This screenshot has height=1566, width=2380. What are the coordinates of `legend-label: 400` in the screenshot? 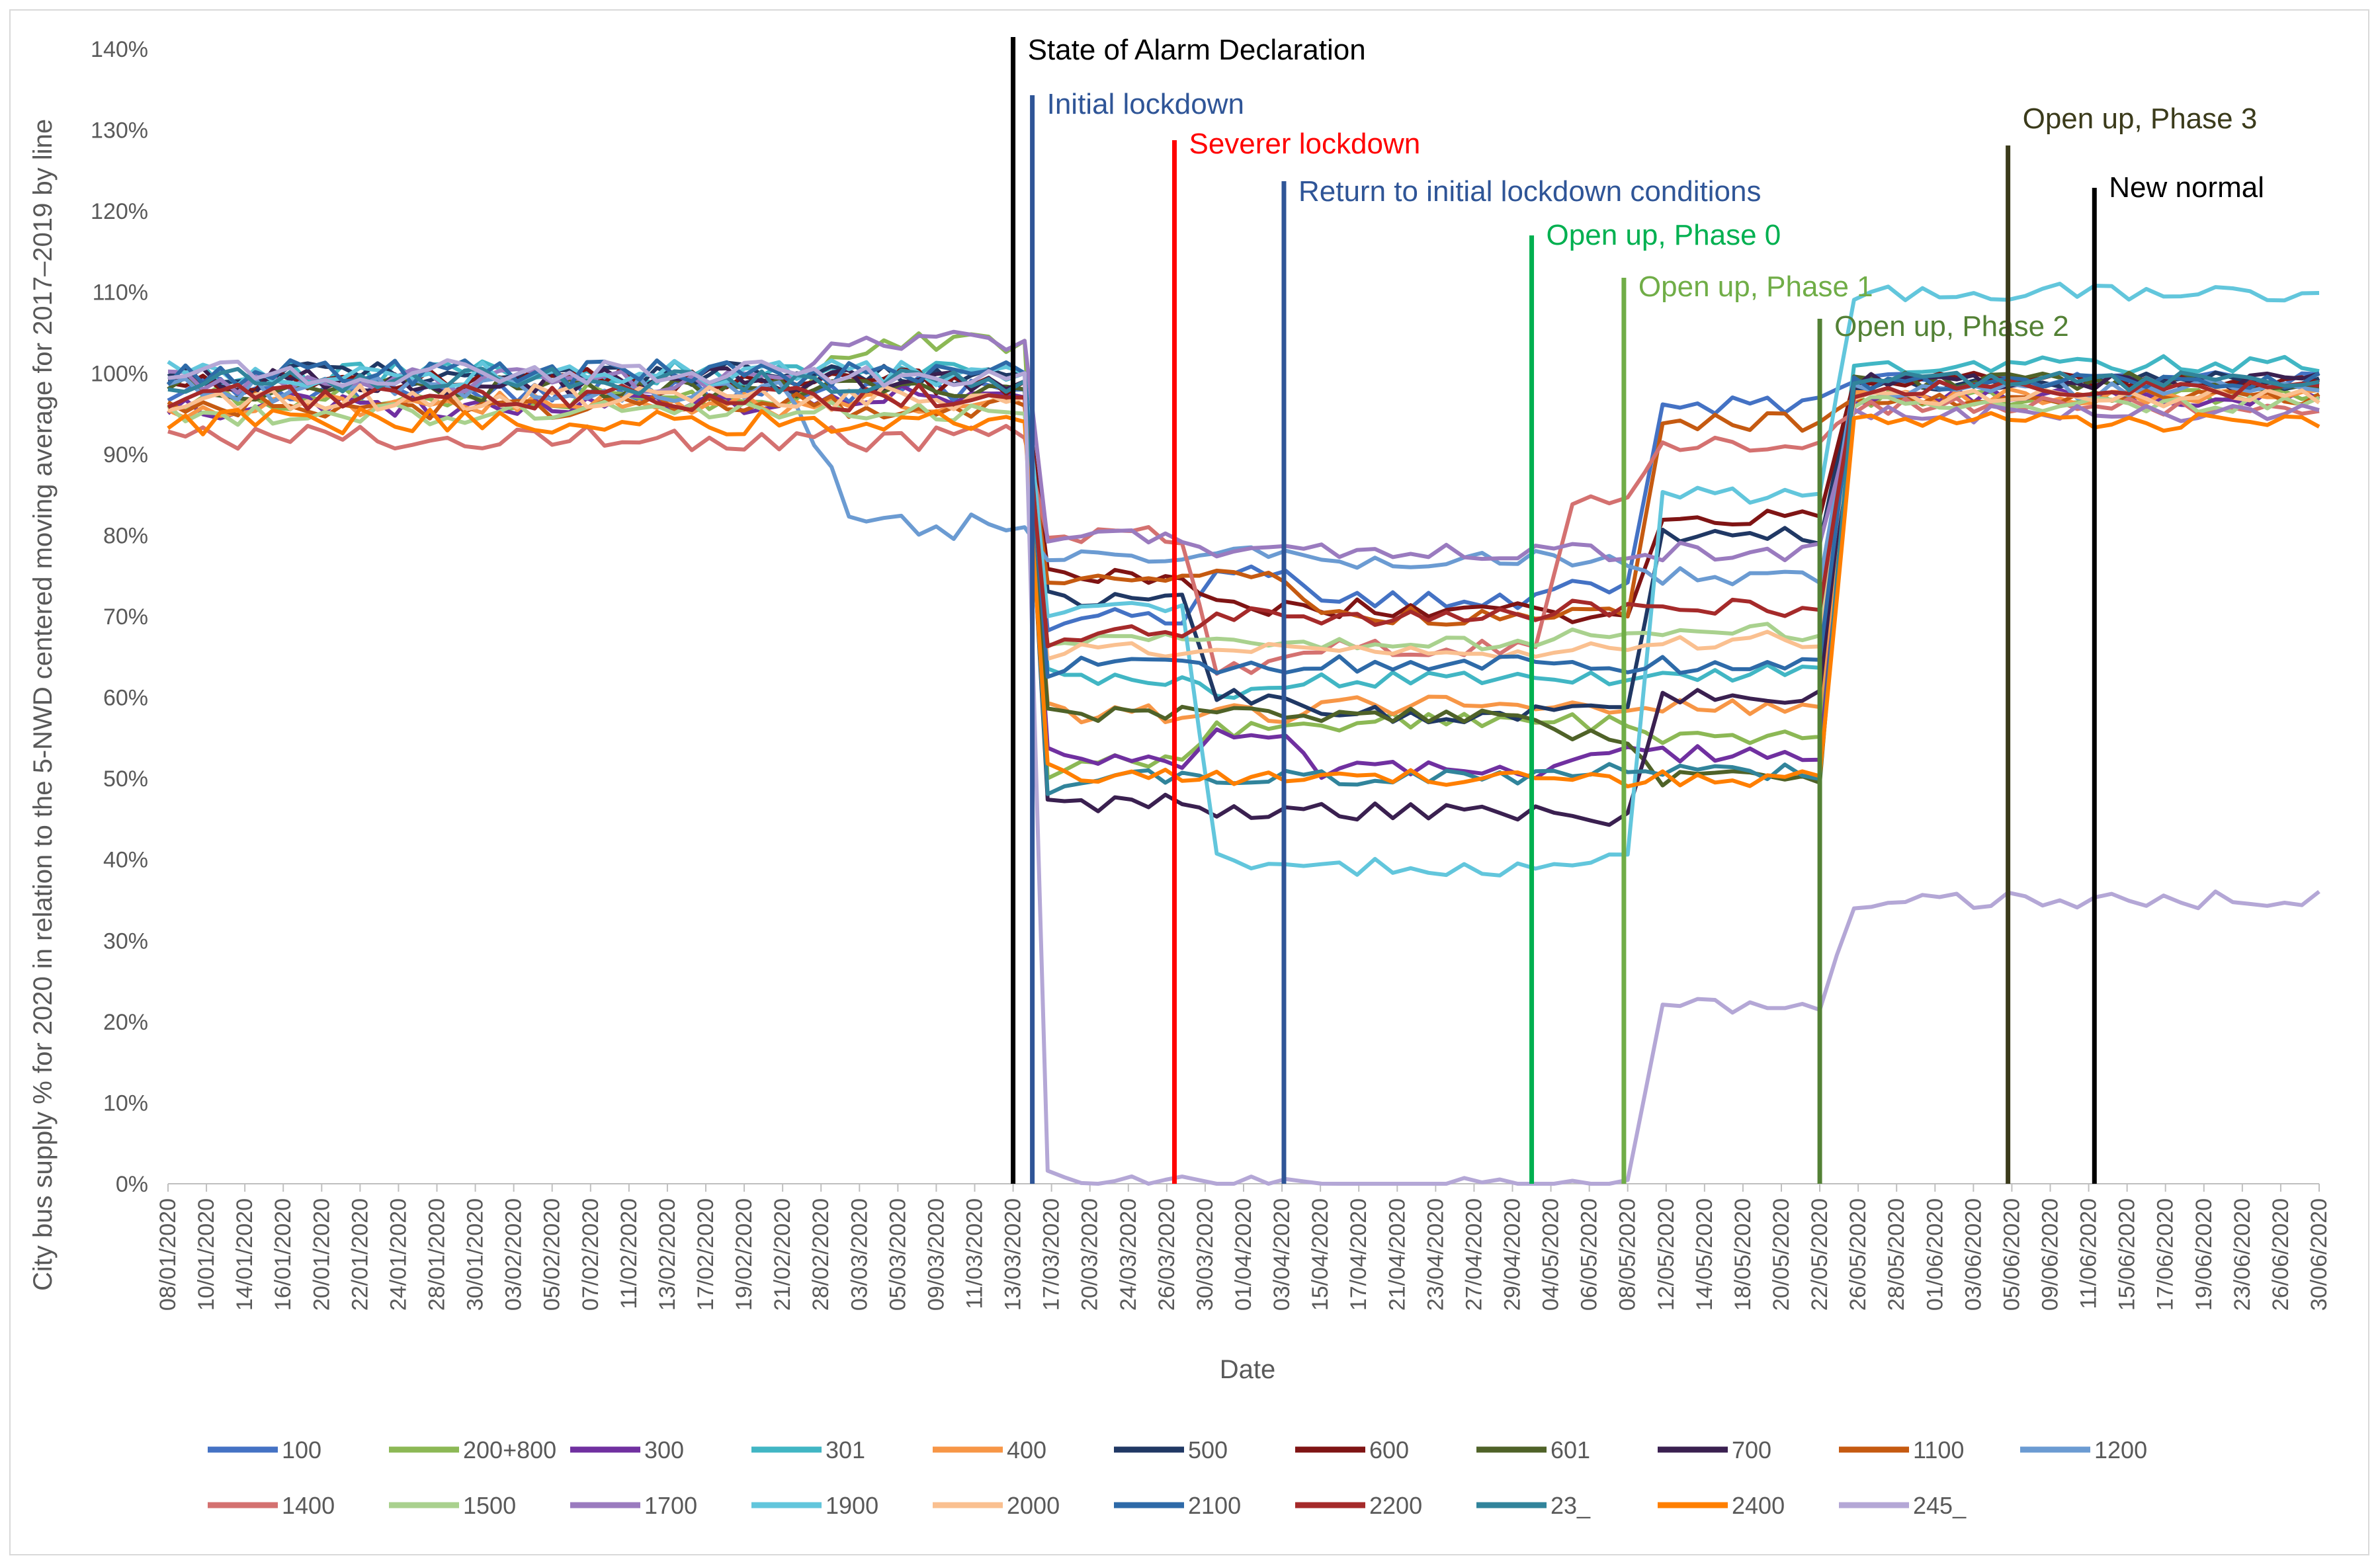 It's located at (1026, 1449).